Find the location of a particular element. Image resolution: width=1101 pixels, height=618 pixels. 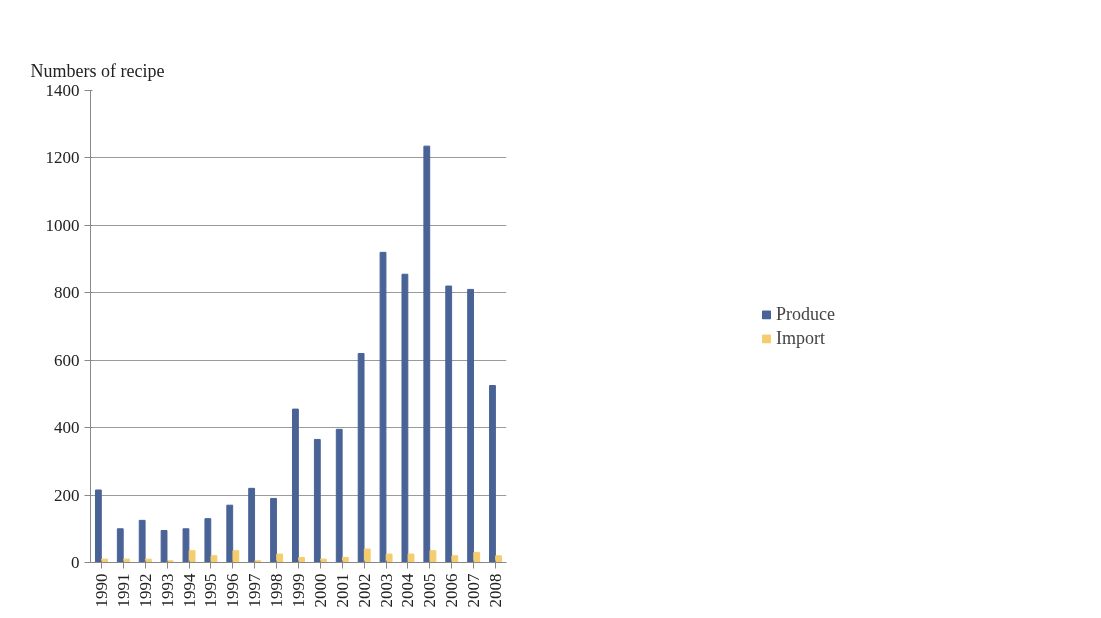

y-tick-label: 1400 is located at coordinates (62, 90).